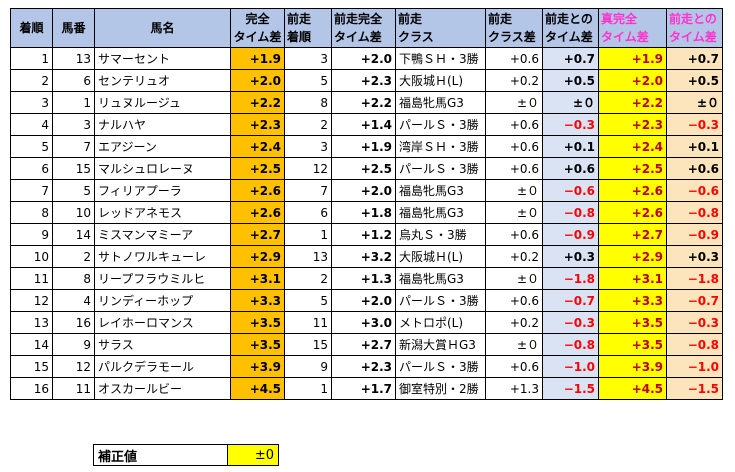 This screenshot has width=735, height=472. I want to click on cell-diff-prev: ±０, so click(570, 102).